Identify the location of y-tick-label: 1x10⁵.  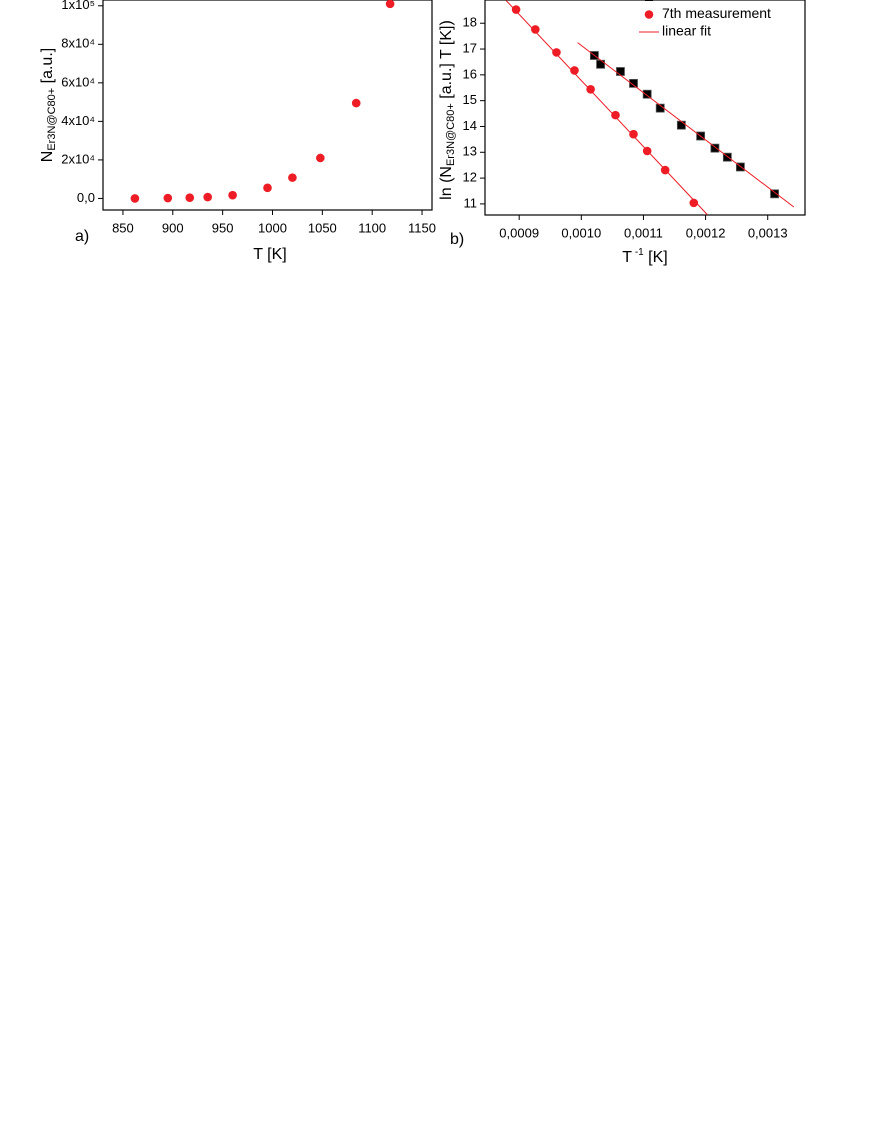
(78, 6).